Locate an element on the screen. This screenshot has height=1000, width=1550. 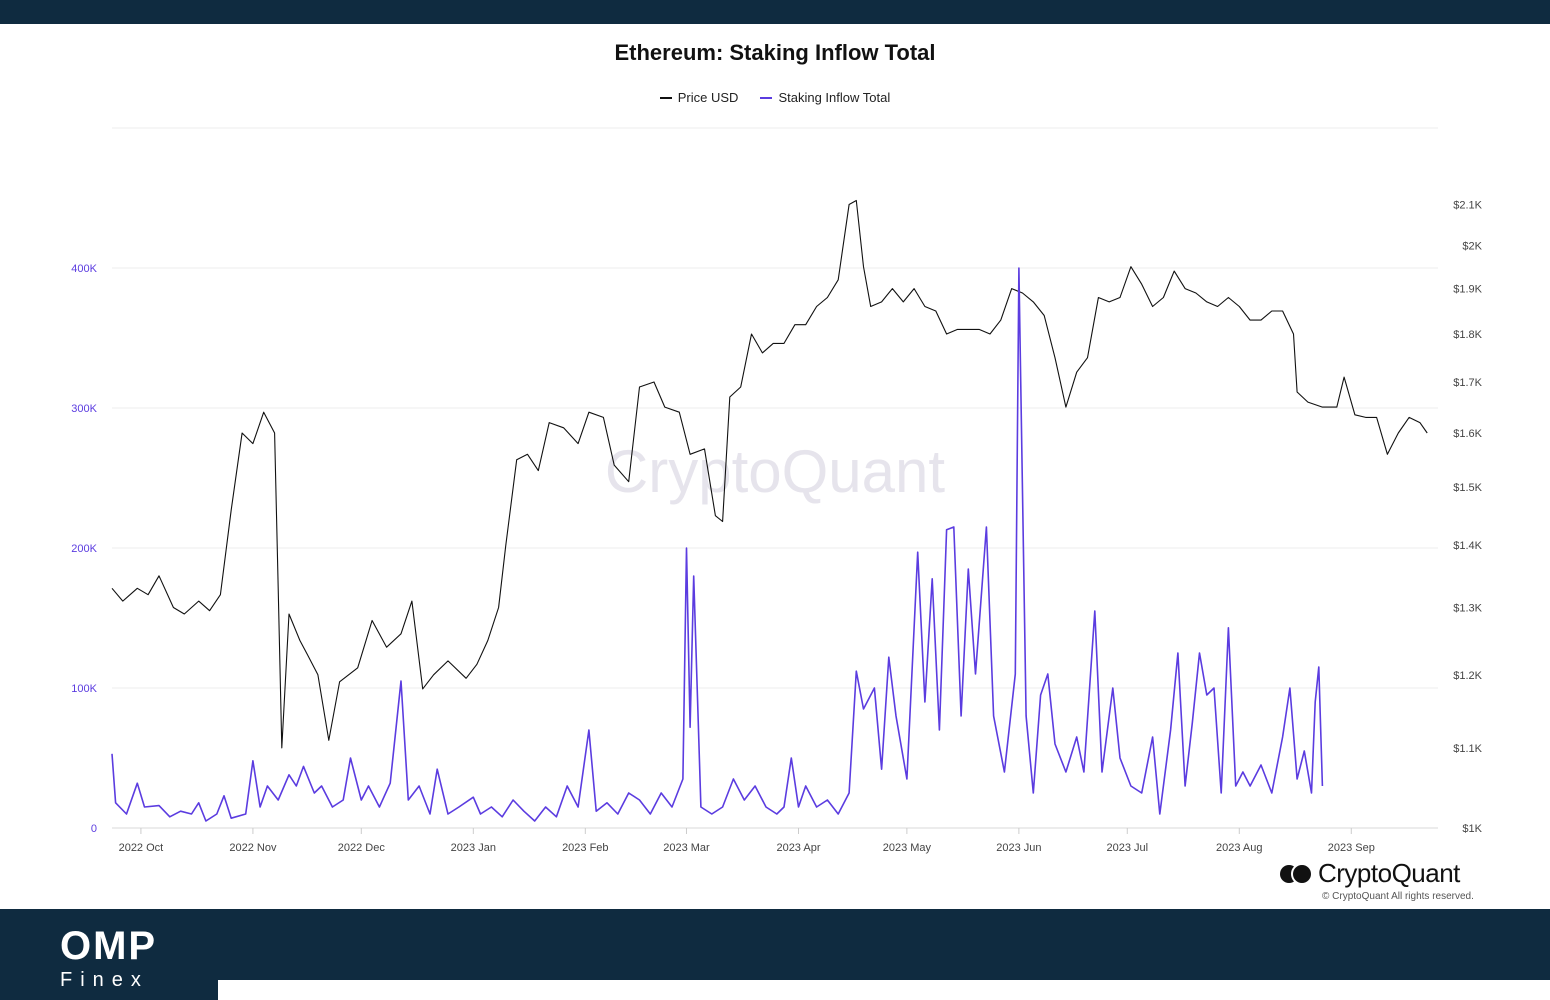
left-tick-label: 0 is located at coordinates (94, 829).